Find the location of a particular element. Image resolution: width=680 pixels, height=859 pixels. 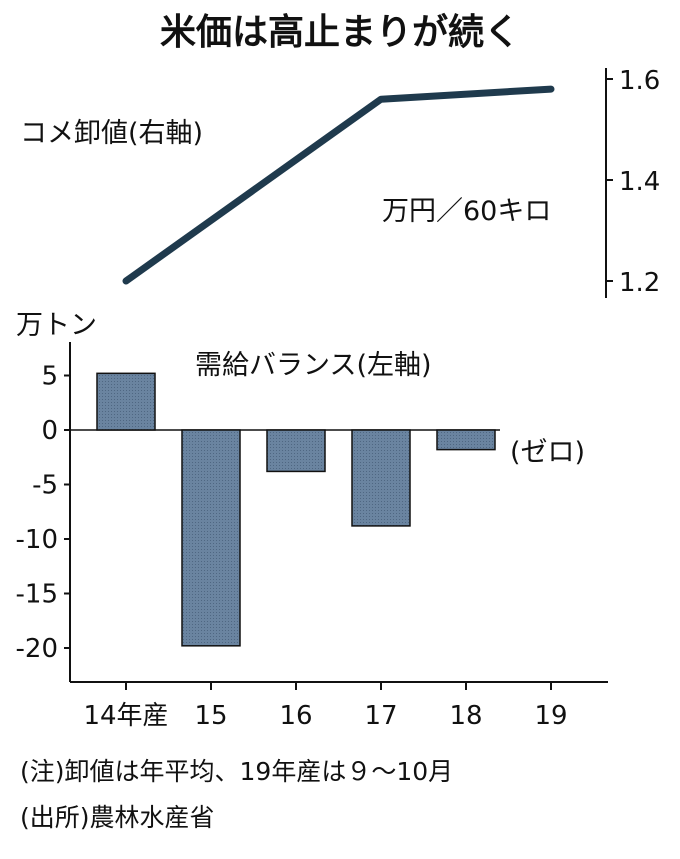

right-axis-tick-label: 1.2 is located at coordinates (639, 283).